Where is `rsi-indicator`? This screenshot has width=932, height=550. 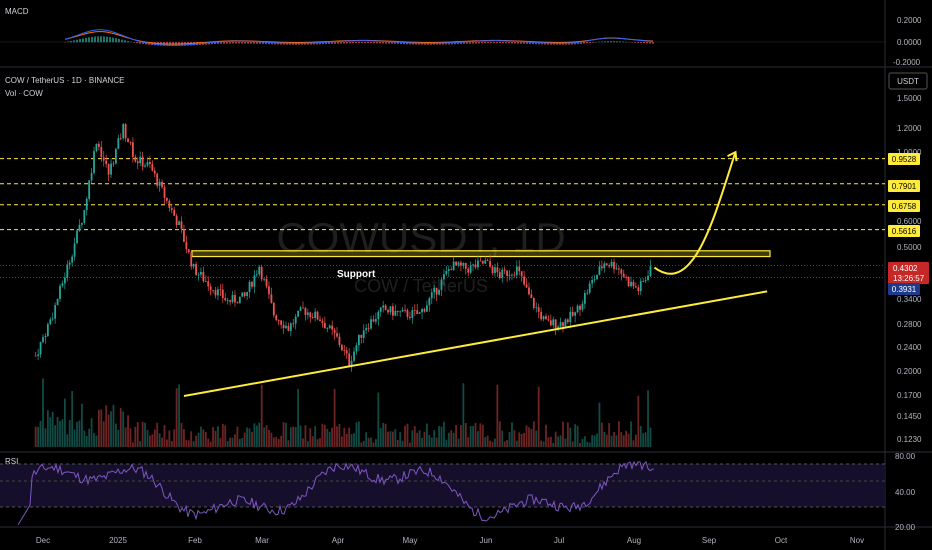
rsi-indicator is located at coordinates (336, 493).